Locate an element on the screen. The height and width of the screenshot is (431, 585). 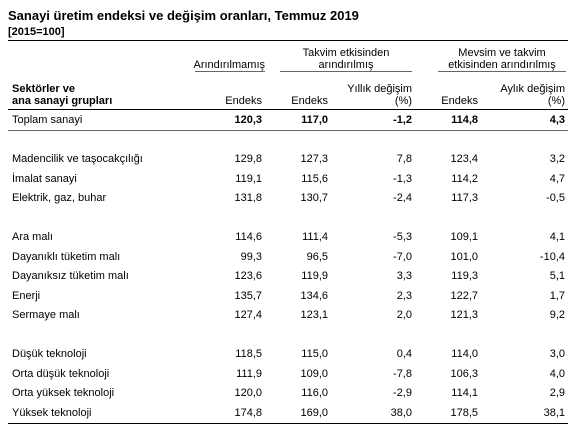
group-header: Arındırılmamış is located at coordinates (229, 65).